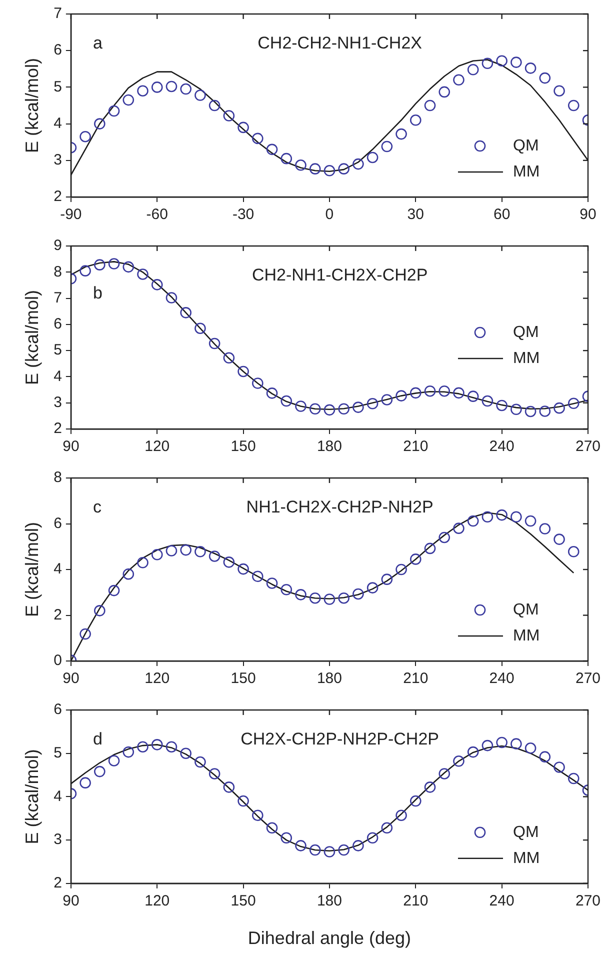  What do you see at coordinates (501, 215) in the screenshot?
I see `x-tick-label: 60` at bounding box center [501, 215].